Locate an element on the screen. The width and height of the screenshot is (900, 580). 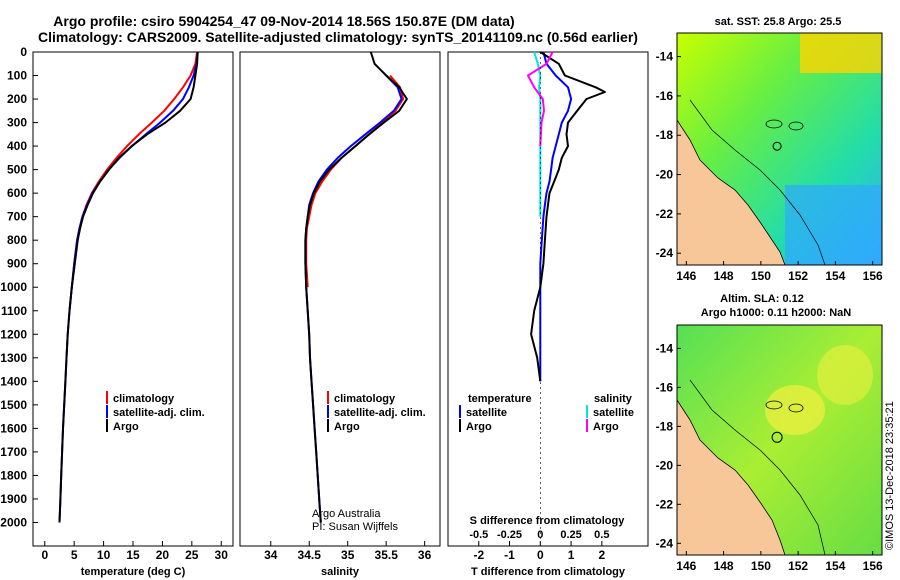
difference-xlabel: T difference from climatology is located at coordinates (548, 572).